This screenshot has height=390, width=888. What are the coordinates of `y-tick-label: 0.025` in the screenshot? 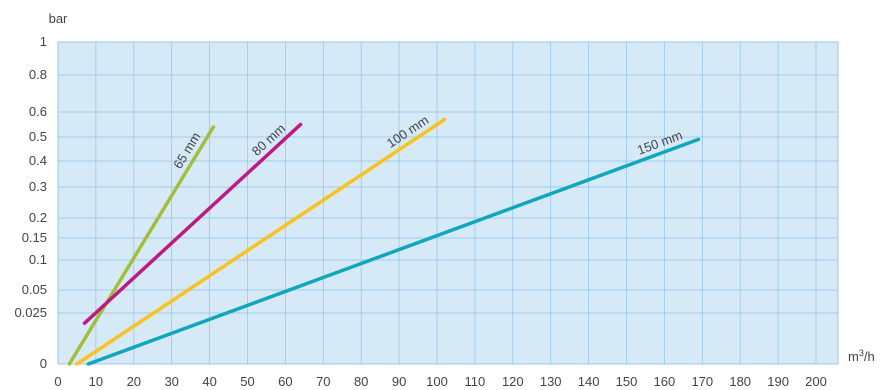 It's located at (30, 312).